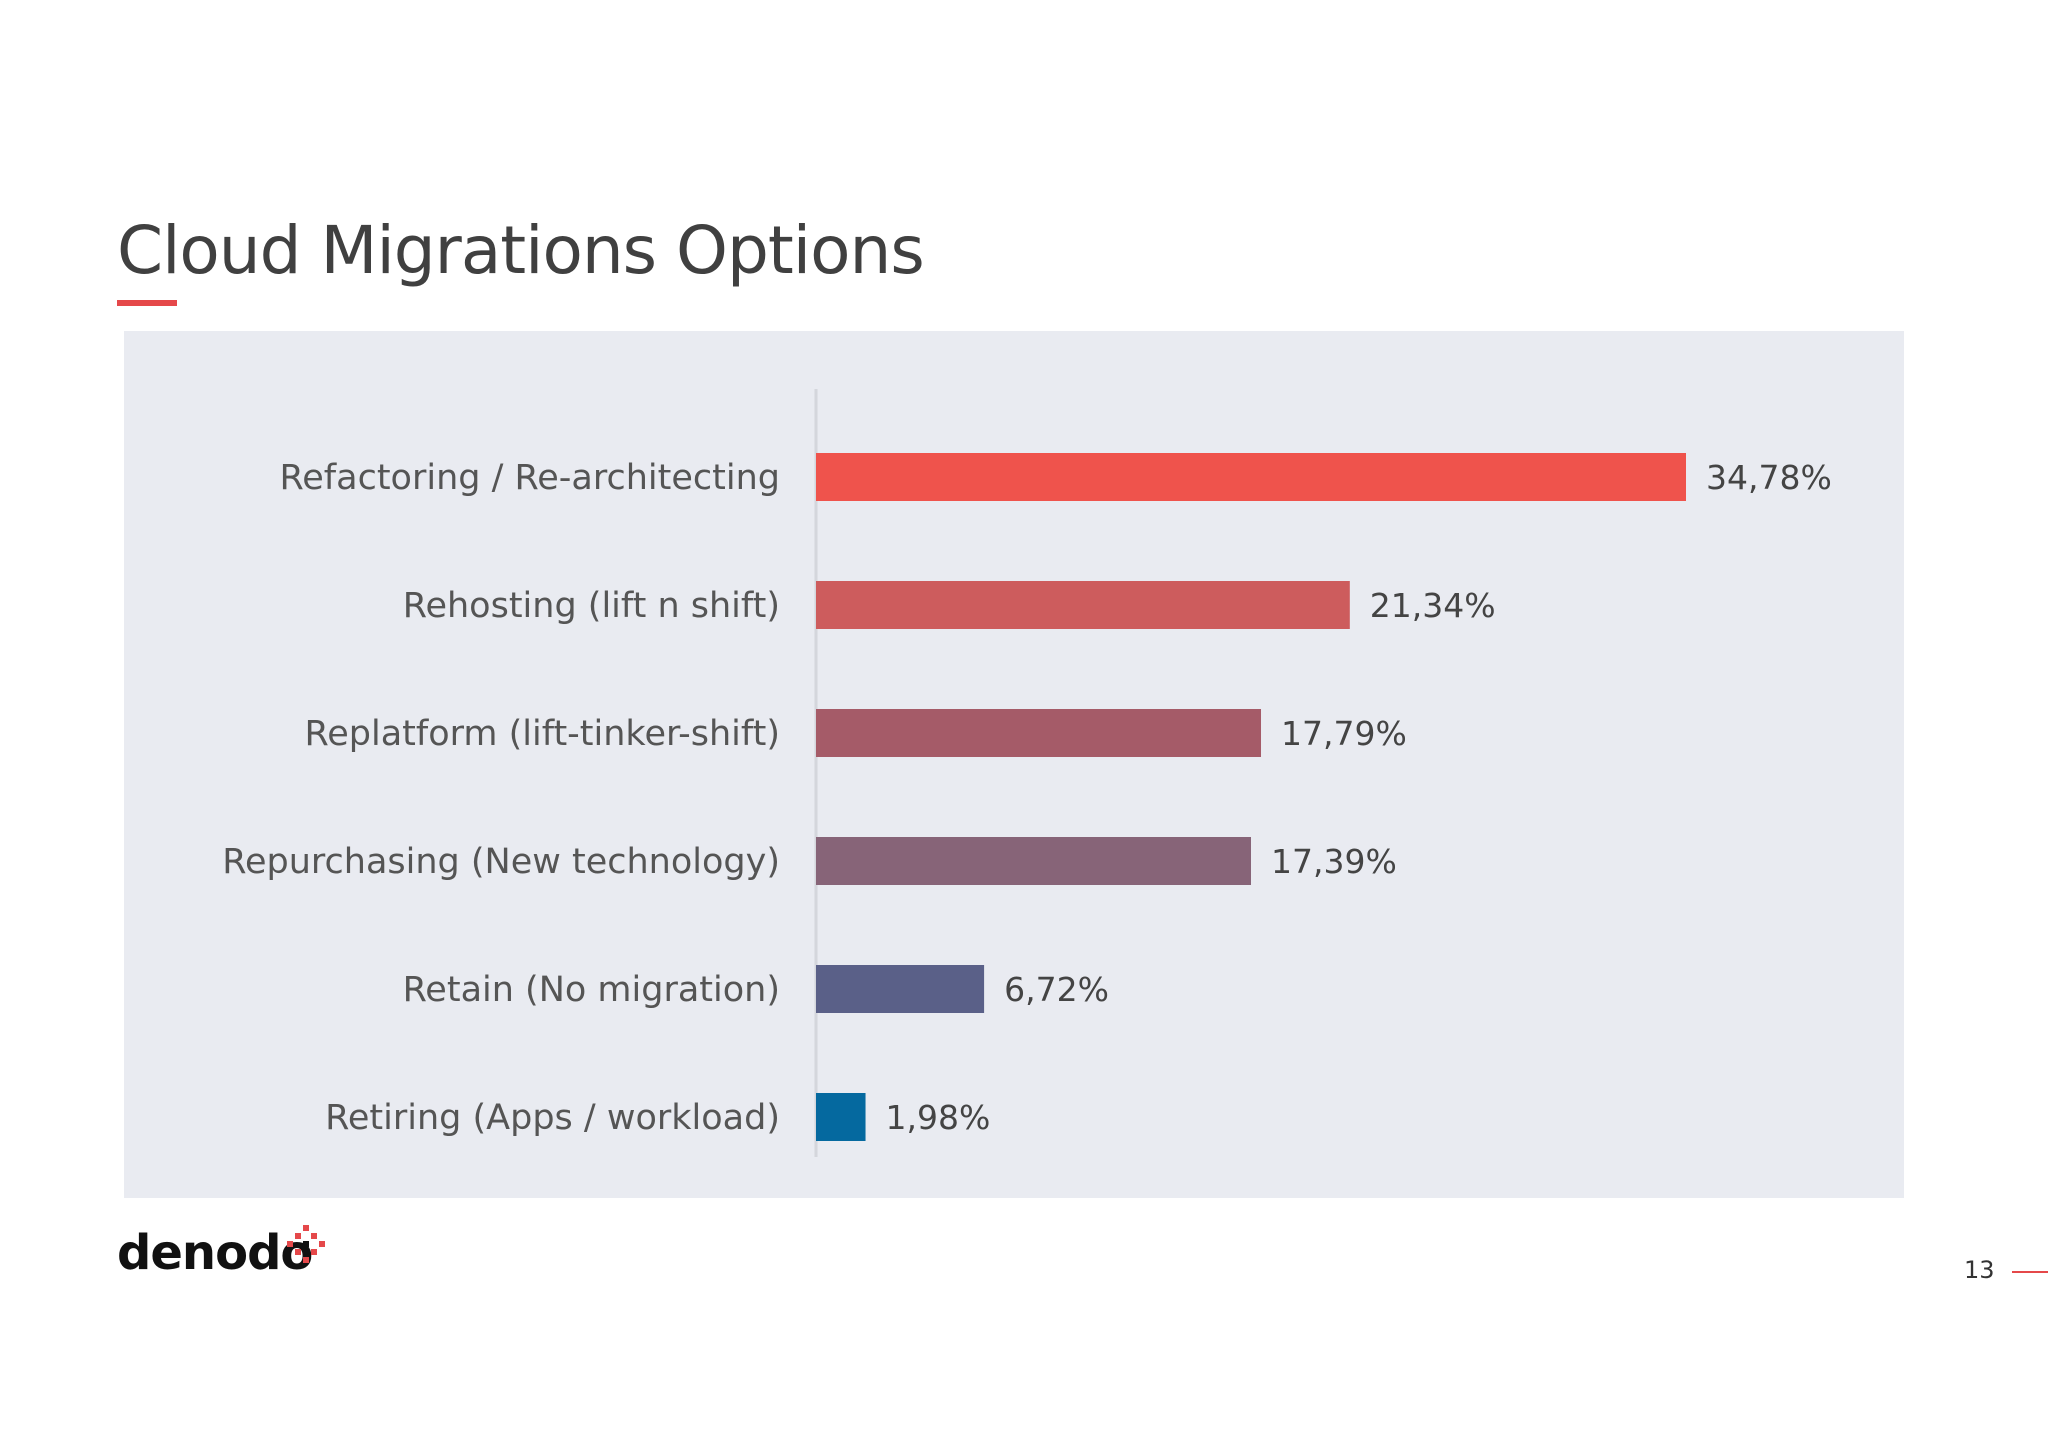 The width and height of the screenshot is (2048, 1448). What do you see at coordinates (1334, 861) in the screenshot?
I see `value-label: 17,39%` at bounding box center [1334, 861].